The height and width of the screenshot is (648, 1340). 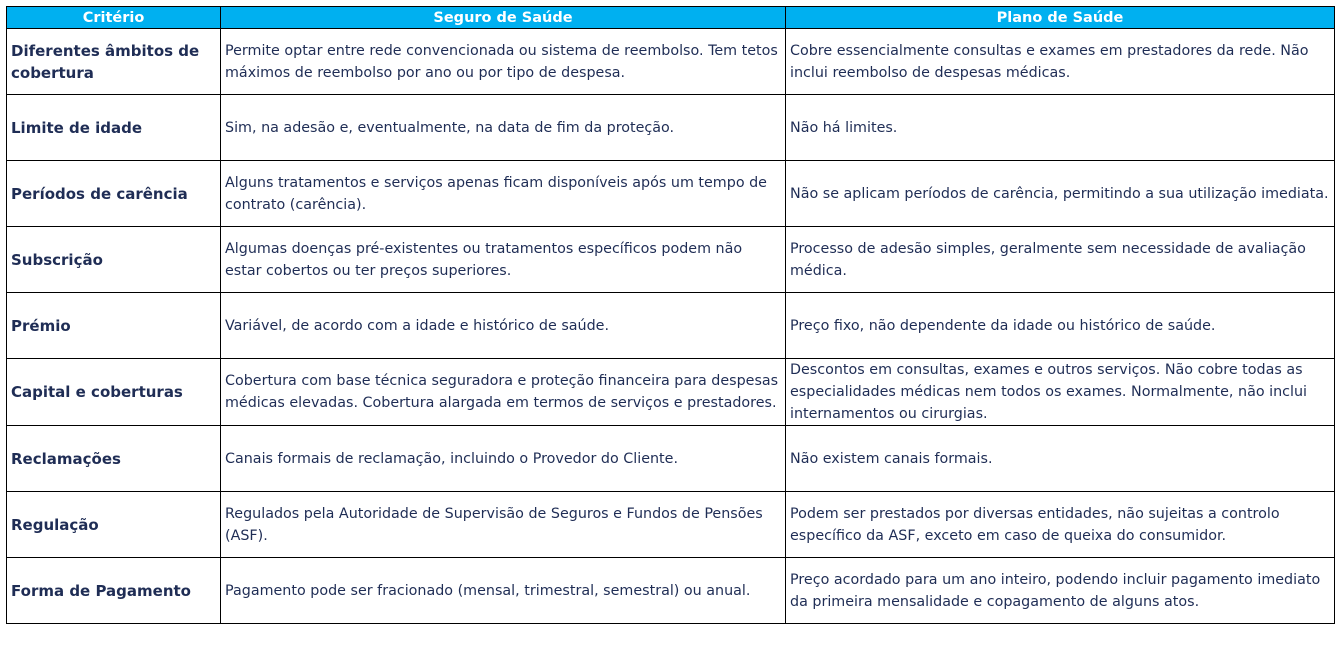 I want to click on criterion-cell: Forma de Pagamento, so click(x=113, y=590).